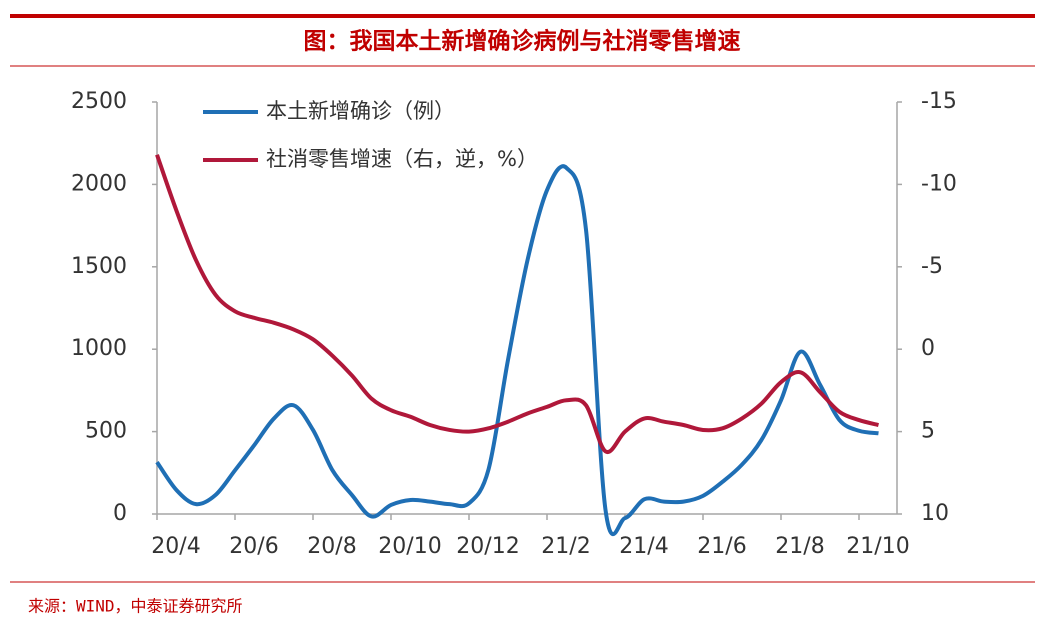  What do you see at coordinates (939, 101) in the screenshot?
I see `y2-tick-label: -15` at bounding box center [939, 101].